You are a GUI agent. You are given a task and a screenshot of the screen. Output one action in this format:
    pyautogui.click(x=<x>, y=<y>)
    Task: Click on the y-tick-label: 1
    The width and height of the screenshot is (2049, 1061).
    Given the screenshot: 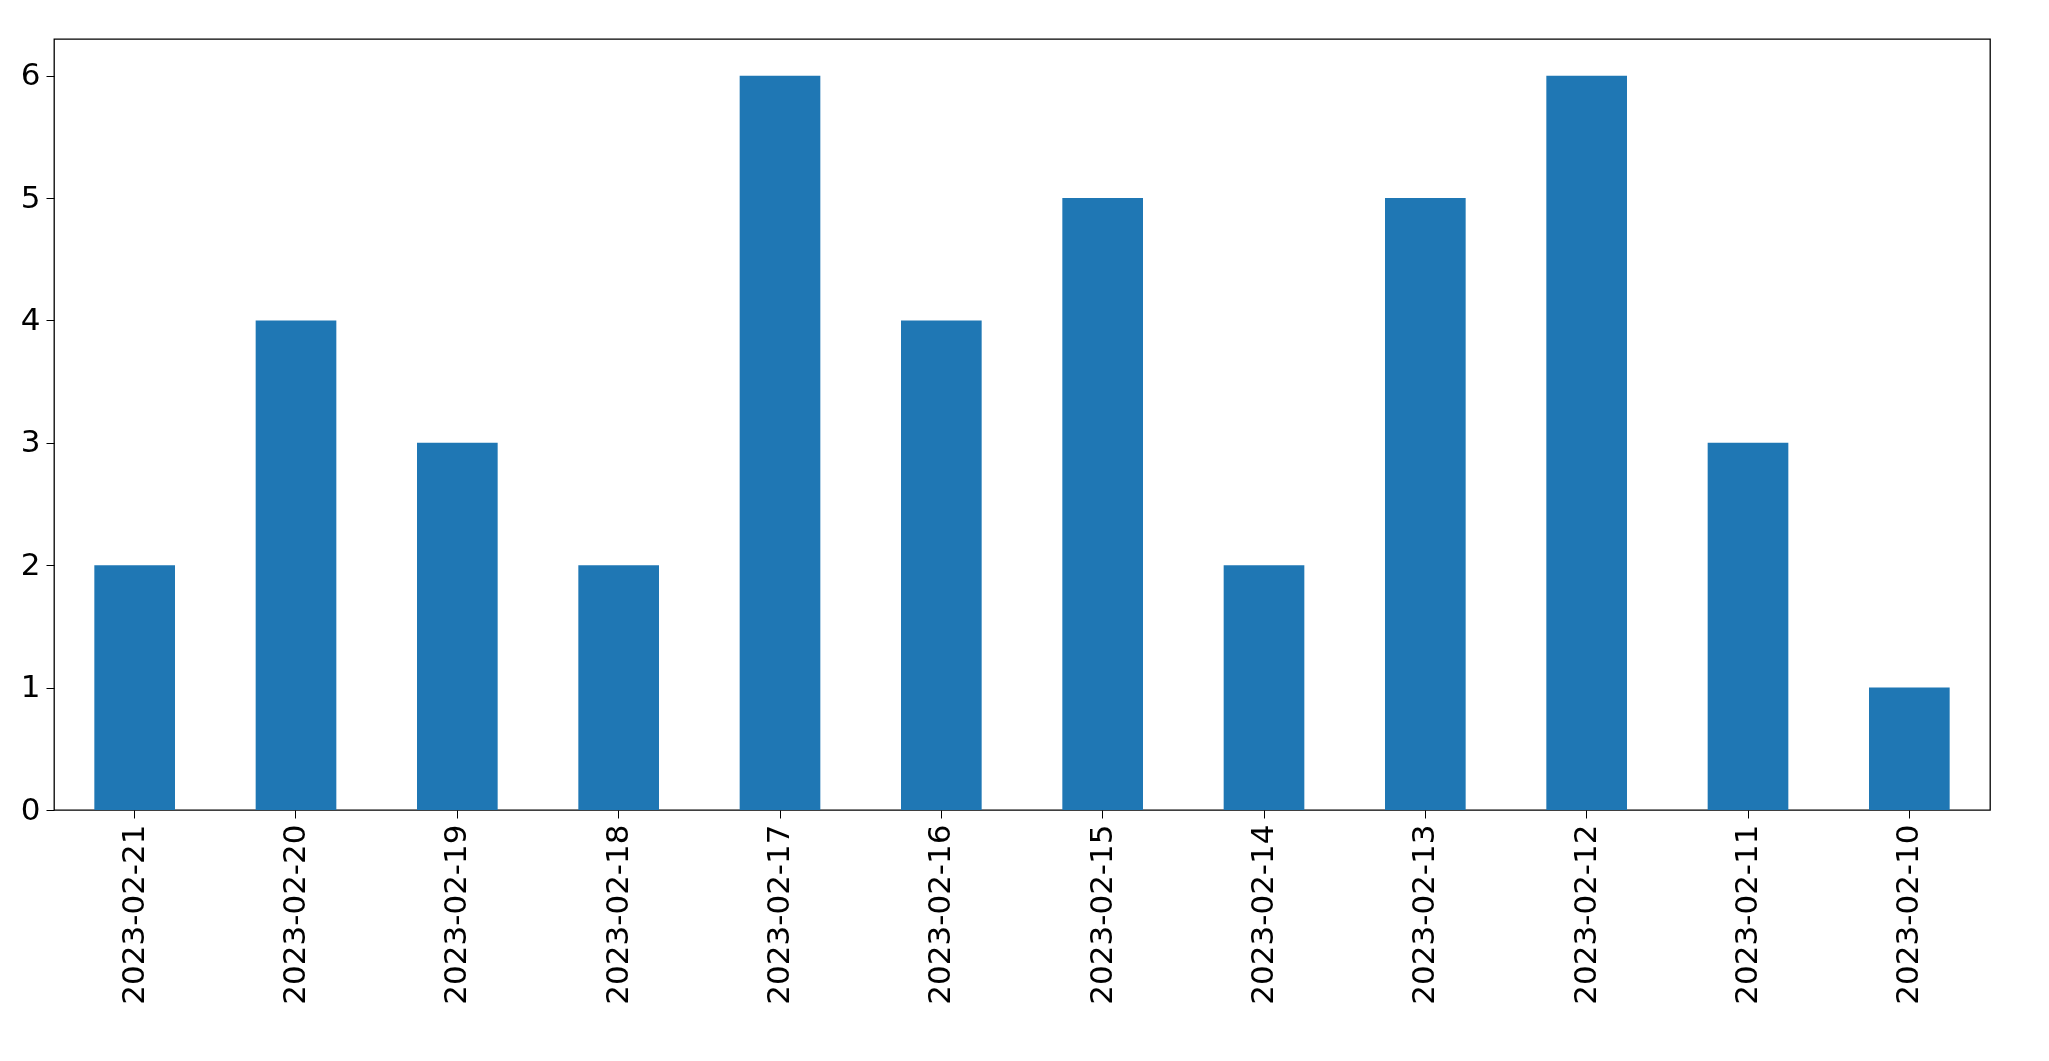 What is the action you would take?
    pyautogui.click(x=30, y=686)
    